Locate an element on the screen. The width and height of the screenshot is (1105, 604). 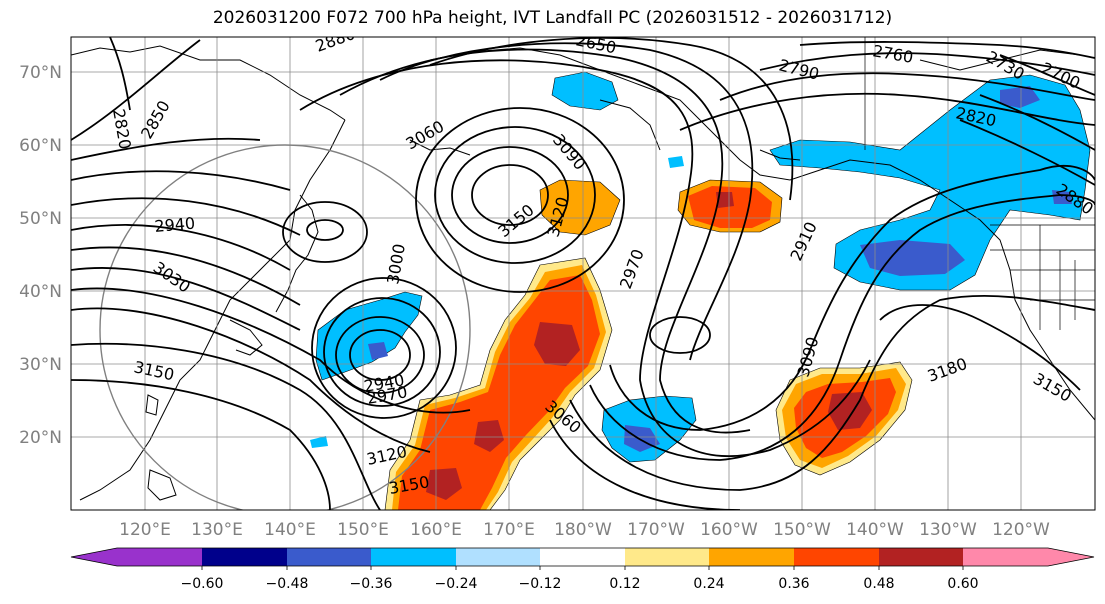
lat-label: 40°N is located at coordinates (40, 292).